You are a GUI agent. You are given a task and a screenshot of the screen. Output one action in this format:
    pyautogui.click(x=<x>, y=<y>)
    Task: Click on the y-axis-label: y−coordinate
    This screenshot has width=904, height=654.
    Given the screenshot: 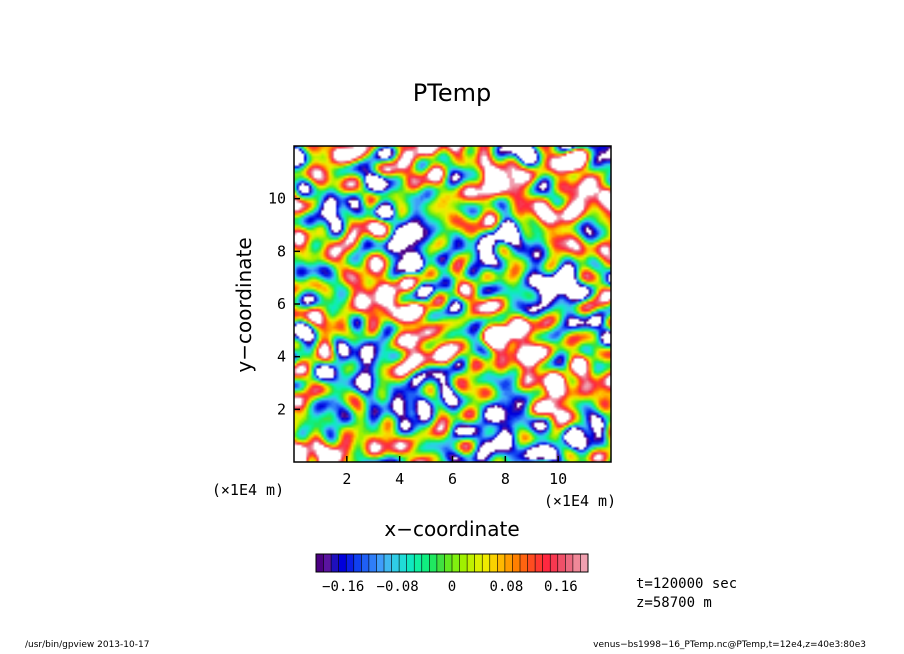 What is the action you would take?
    pyautogui.click(x=244, y=304)
    